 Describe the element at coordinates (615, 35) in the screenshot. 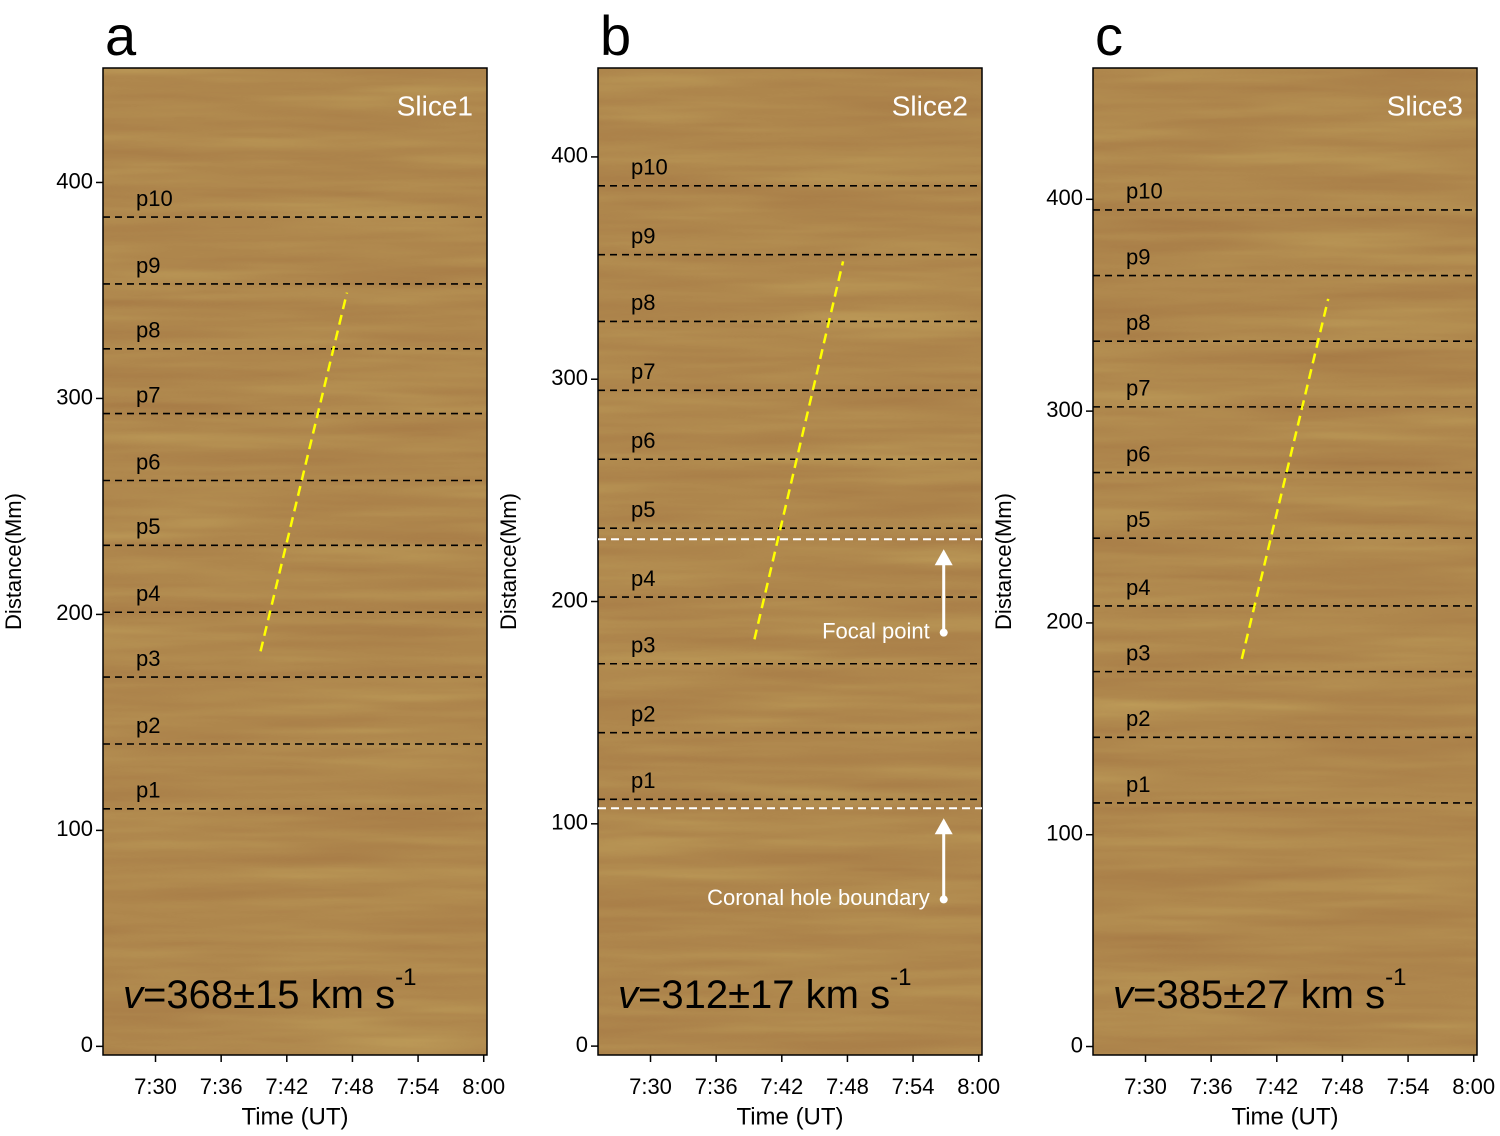

I see `panel-label: b` at that location.